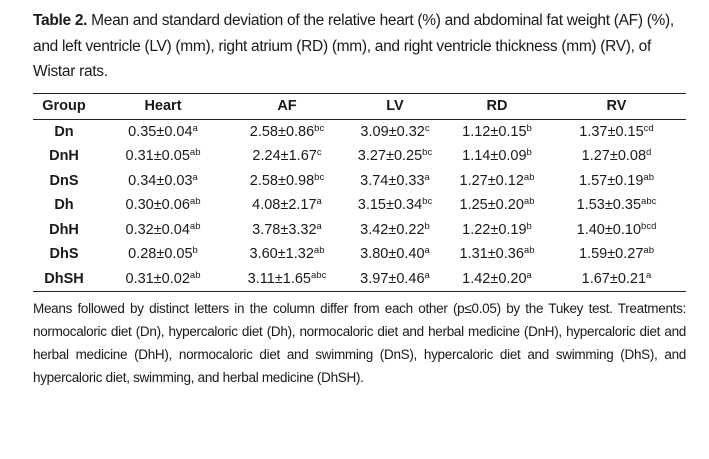 The height and width of the screenshot is (459, 709). I want to click on column-header: Heart, so click(163, 106).